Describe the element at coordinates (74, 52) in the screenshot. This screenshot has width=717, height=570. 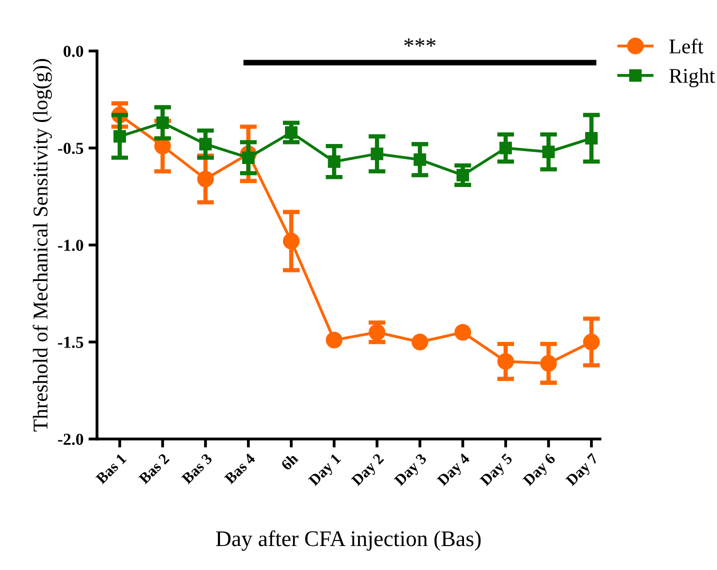
I see `y-tick-label: 0.0` at that location.